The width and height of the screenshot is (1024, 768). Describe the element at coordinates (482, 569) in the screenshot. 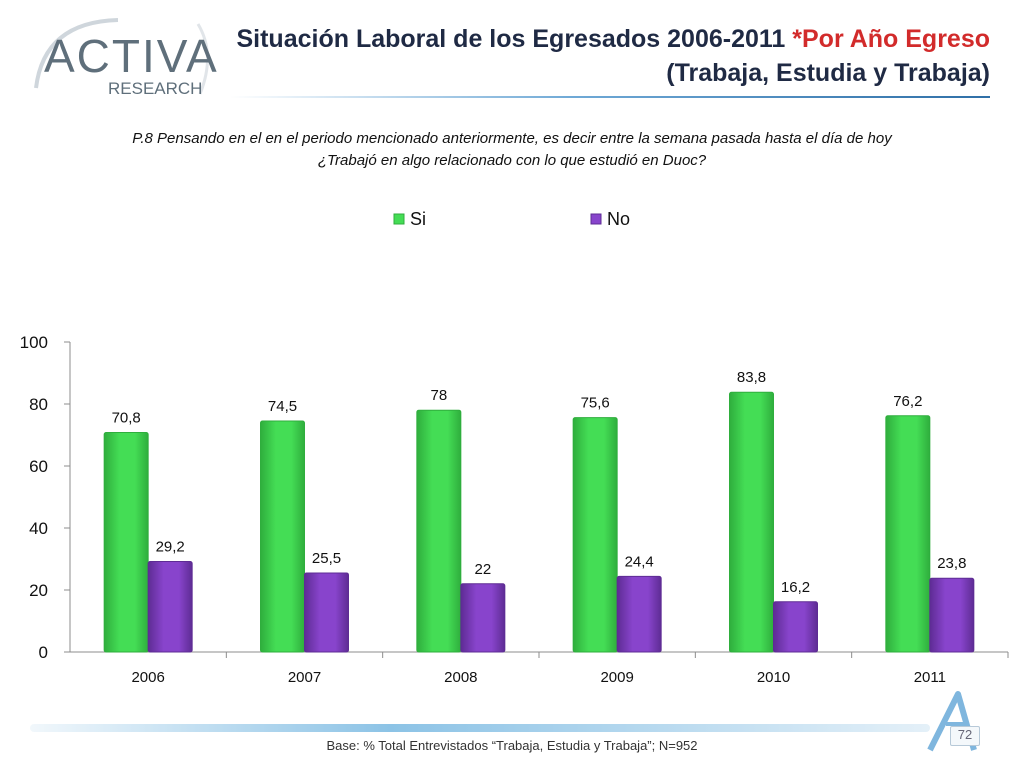

I see `data-label-no-2008: 22` at that location.